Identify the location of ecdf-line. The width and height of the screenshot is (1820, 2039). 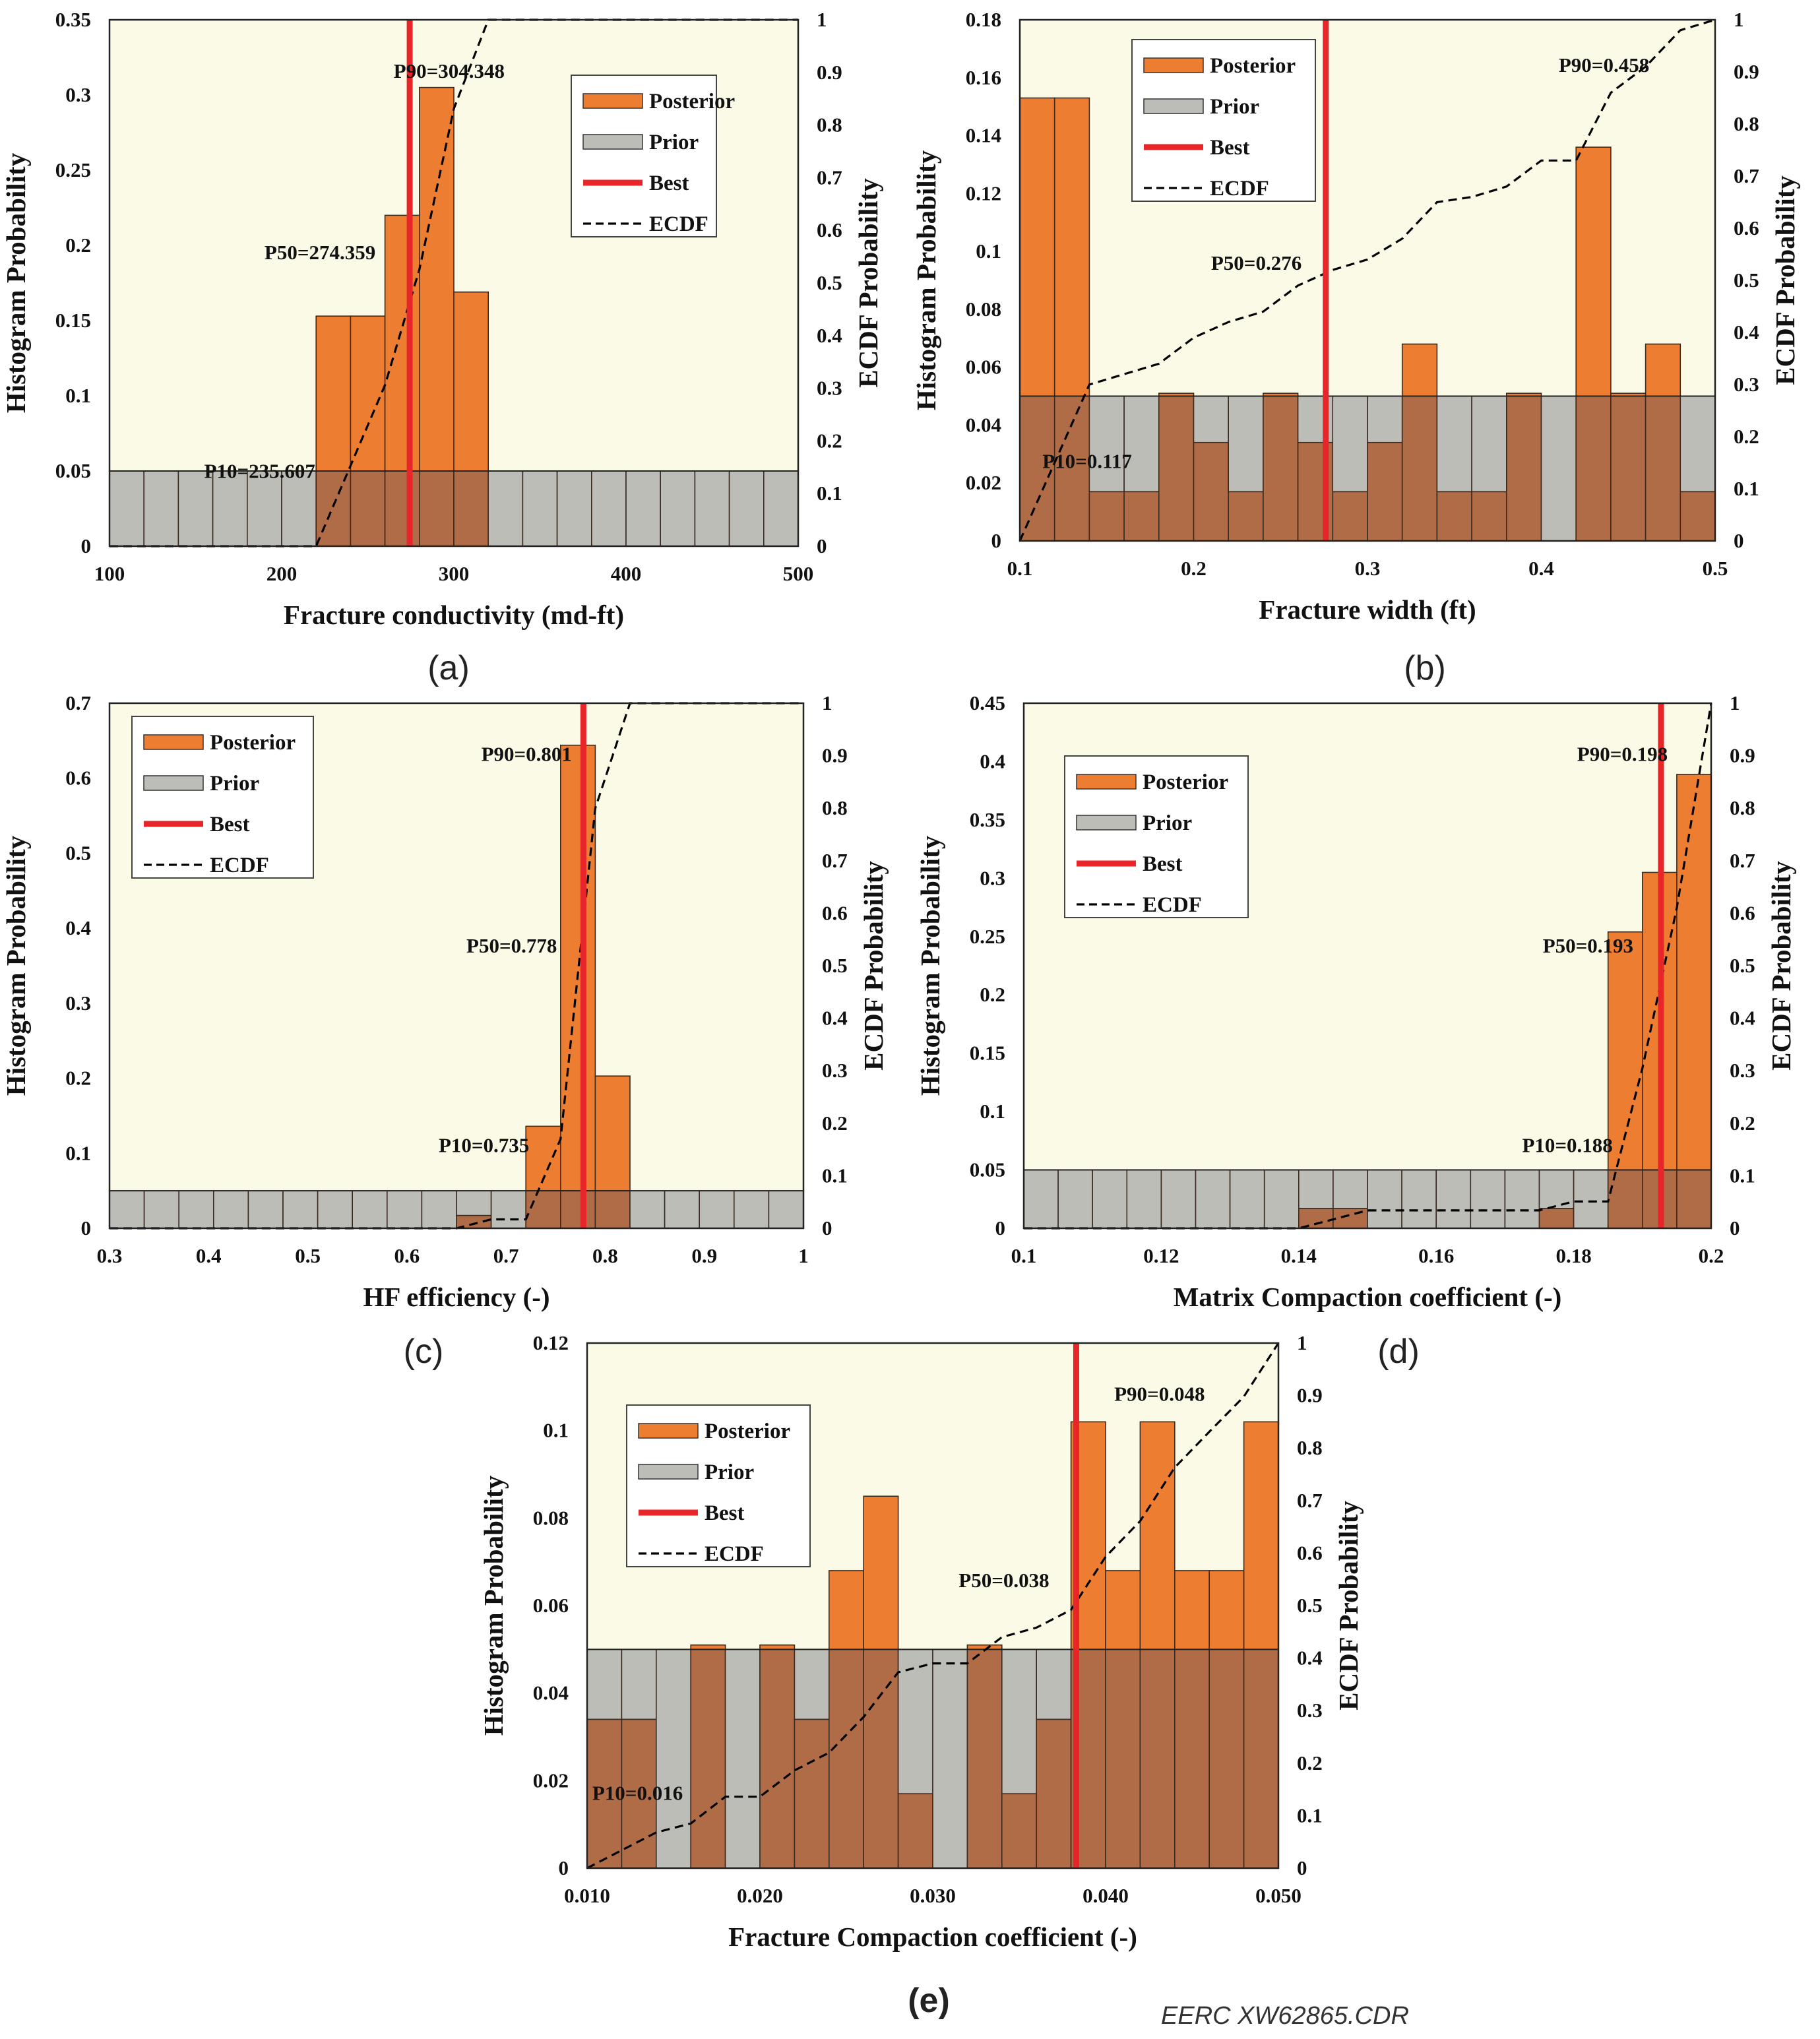
(933, 1605).